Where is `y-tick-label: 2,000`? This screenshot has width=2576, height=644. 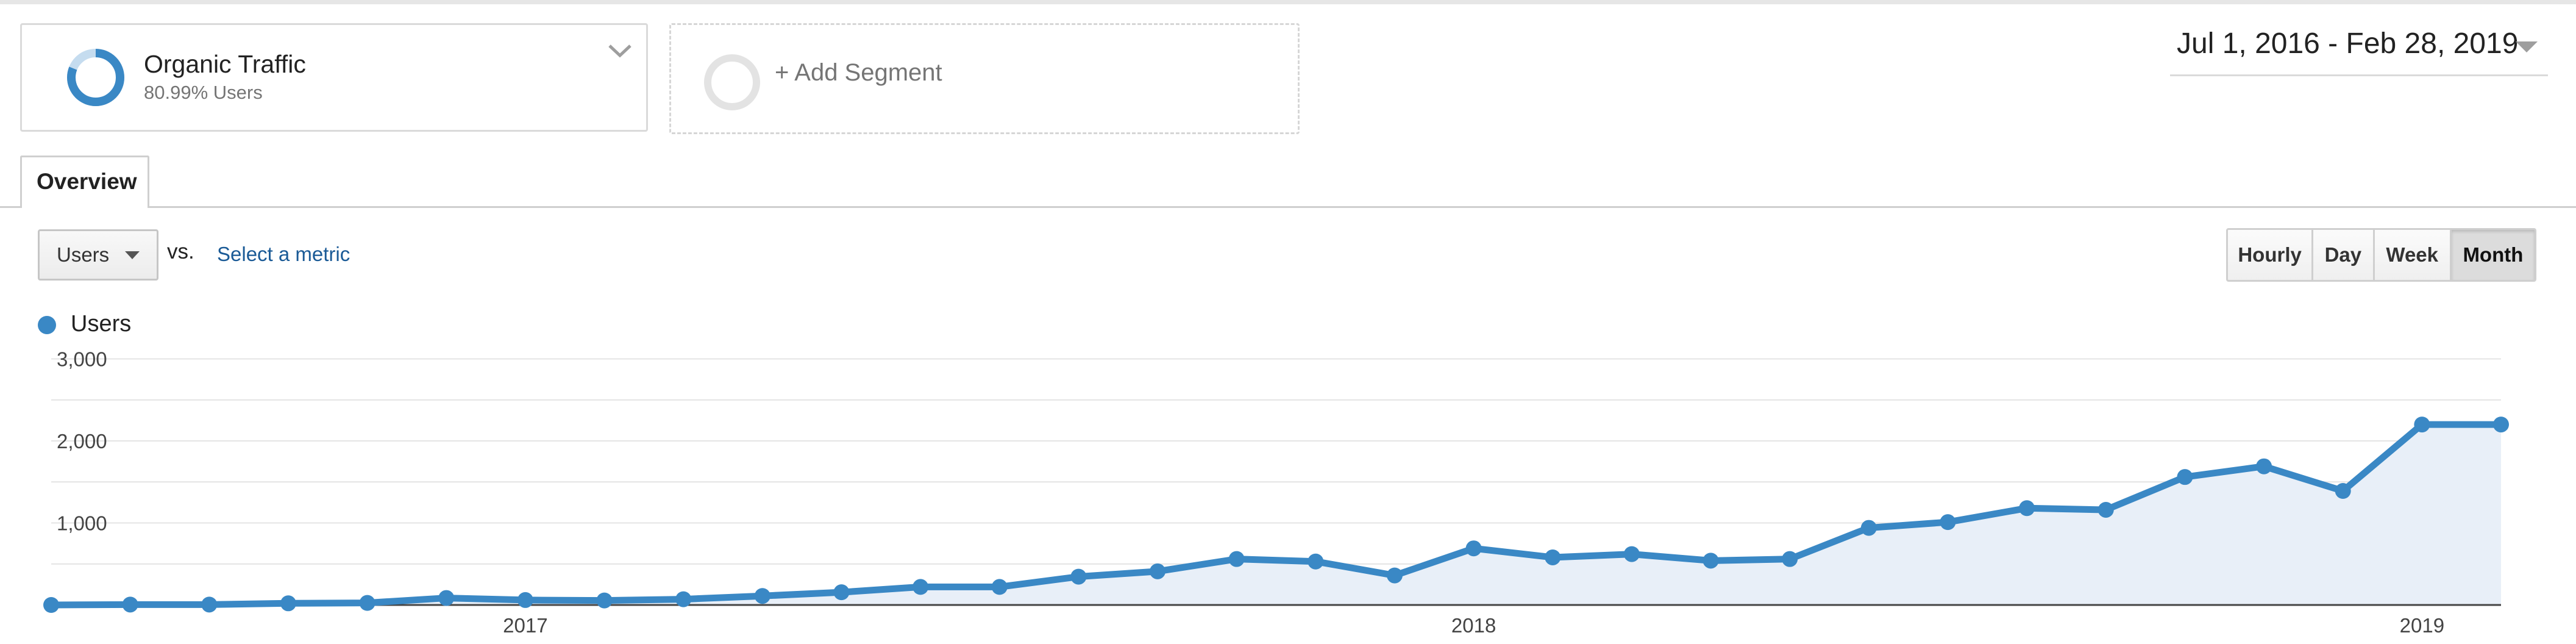 y-tick-label: 2,000 is located at coordinates (82, 441).